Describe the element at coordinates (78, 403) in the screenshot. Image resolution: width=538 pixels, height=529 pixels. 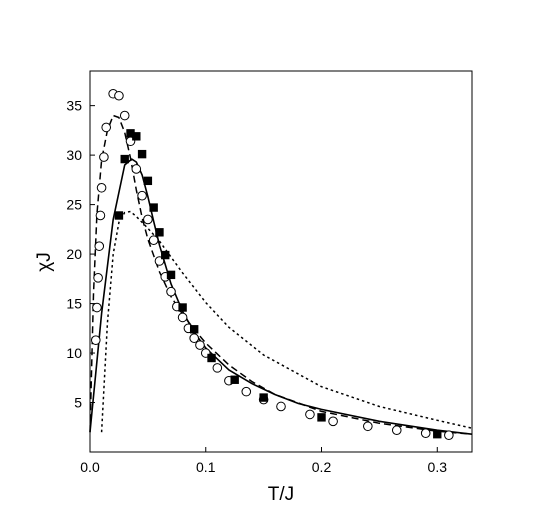
I see `y-tick-label: 5` at that location.